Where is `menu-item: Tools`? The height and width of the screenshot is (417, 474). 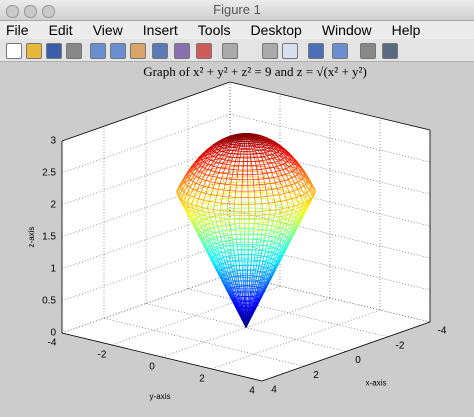 menu-item: Tools is located at coordinates (214, 30).